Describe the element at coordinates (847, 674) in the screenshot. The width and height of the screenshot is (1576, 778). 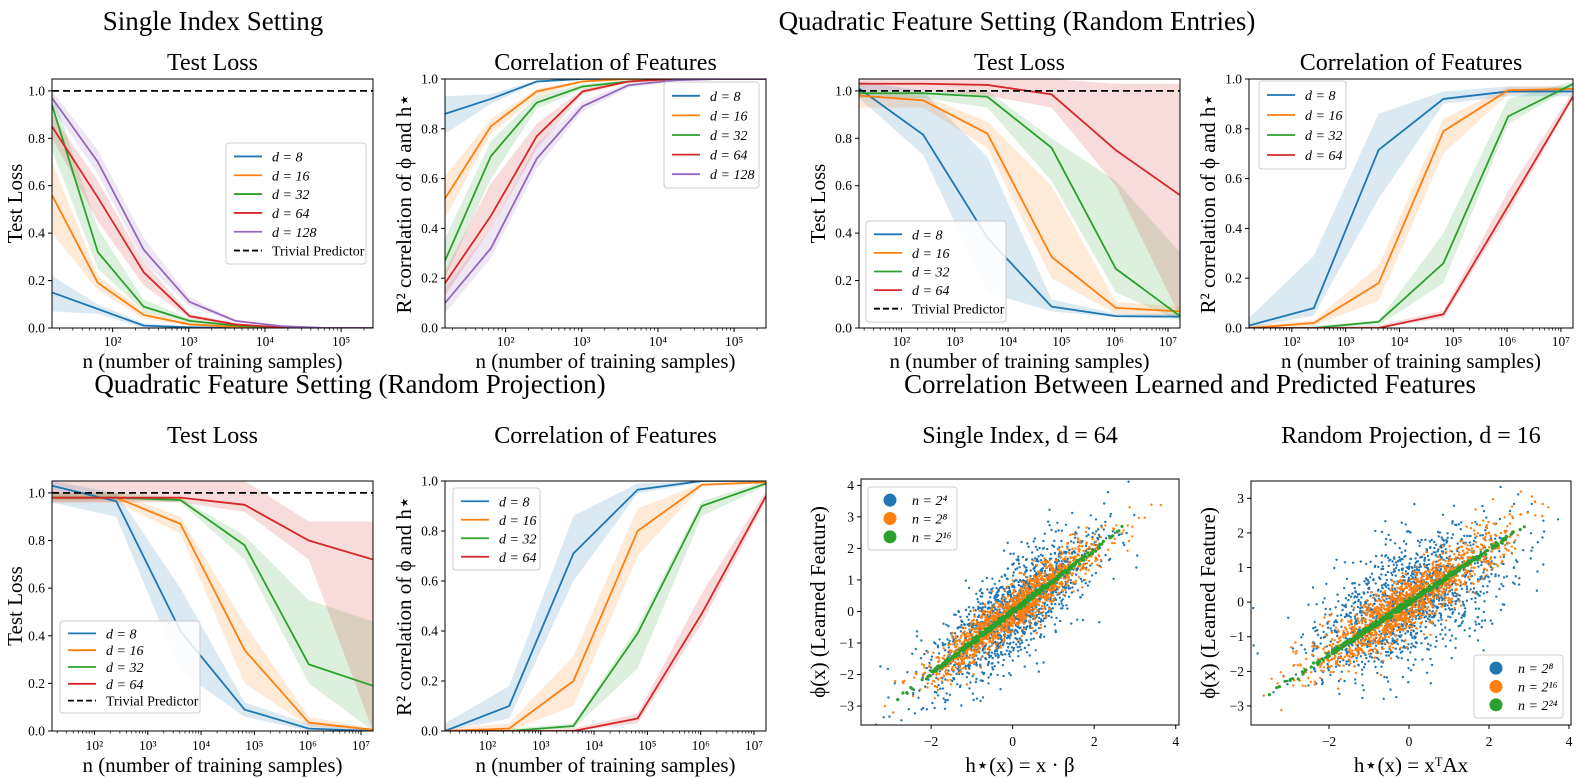
I see `y-tick-label: −2` at that location.